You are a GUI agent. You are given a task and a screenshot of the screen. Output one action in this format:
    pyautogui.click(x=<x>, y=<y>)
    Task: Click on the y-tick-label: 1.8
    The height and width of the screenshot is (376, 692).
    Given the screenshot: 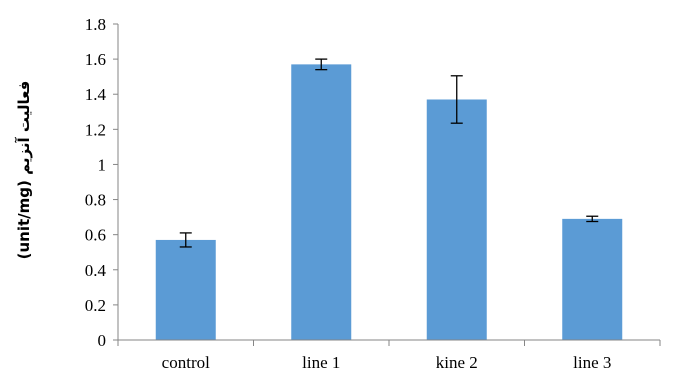 What is the action you would take?
    pyautogui.click(x=95, y=24)
    